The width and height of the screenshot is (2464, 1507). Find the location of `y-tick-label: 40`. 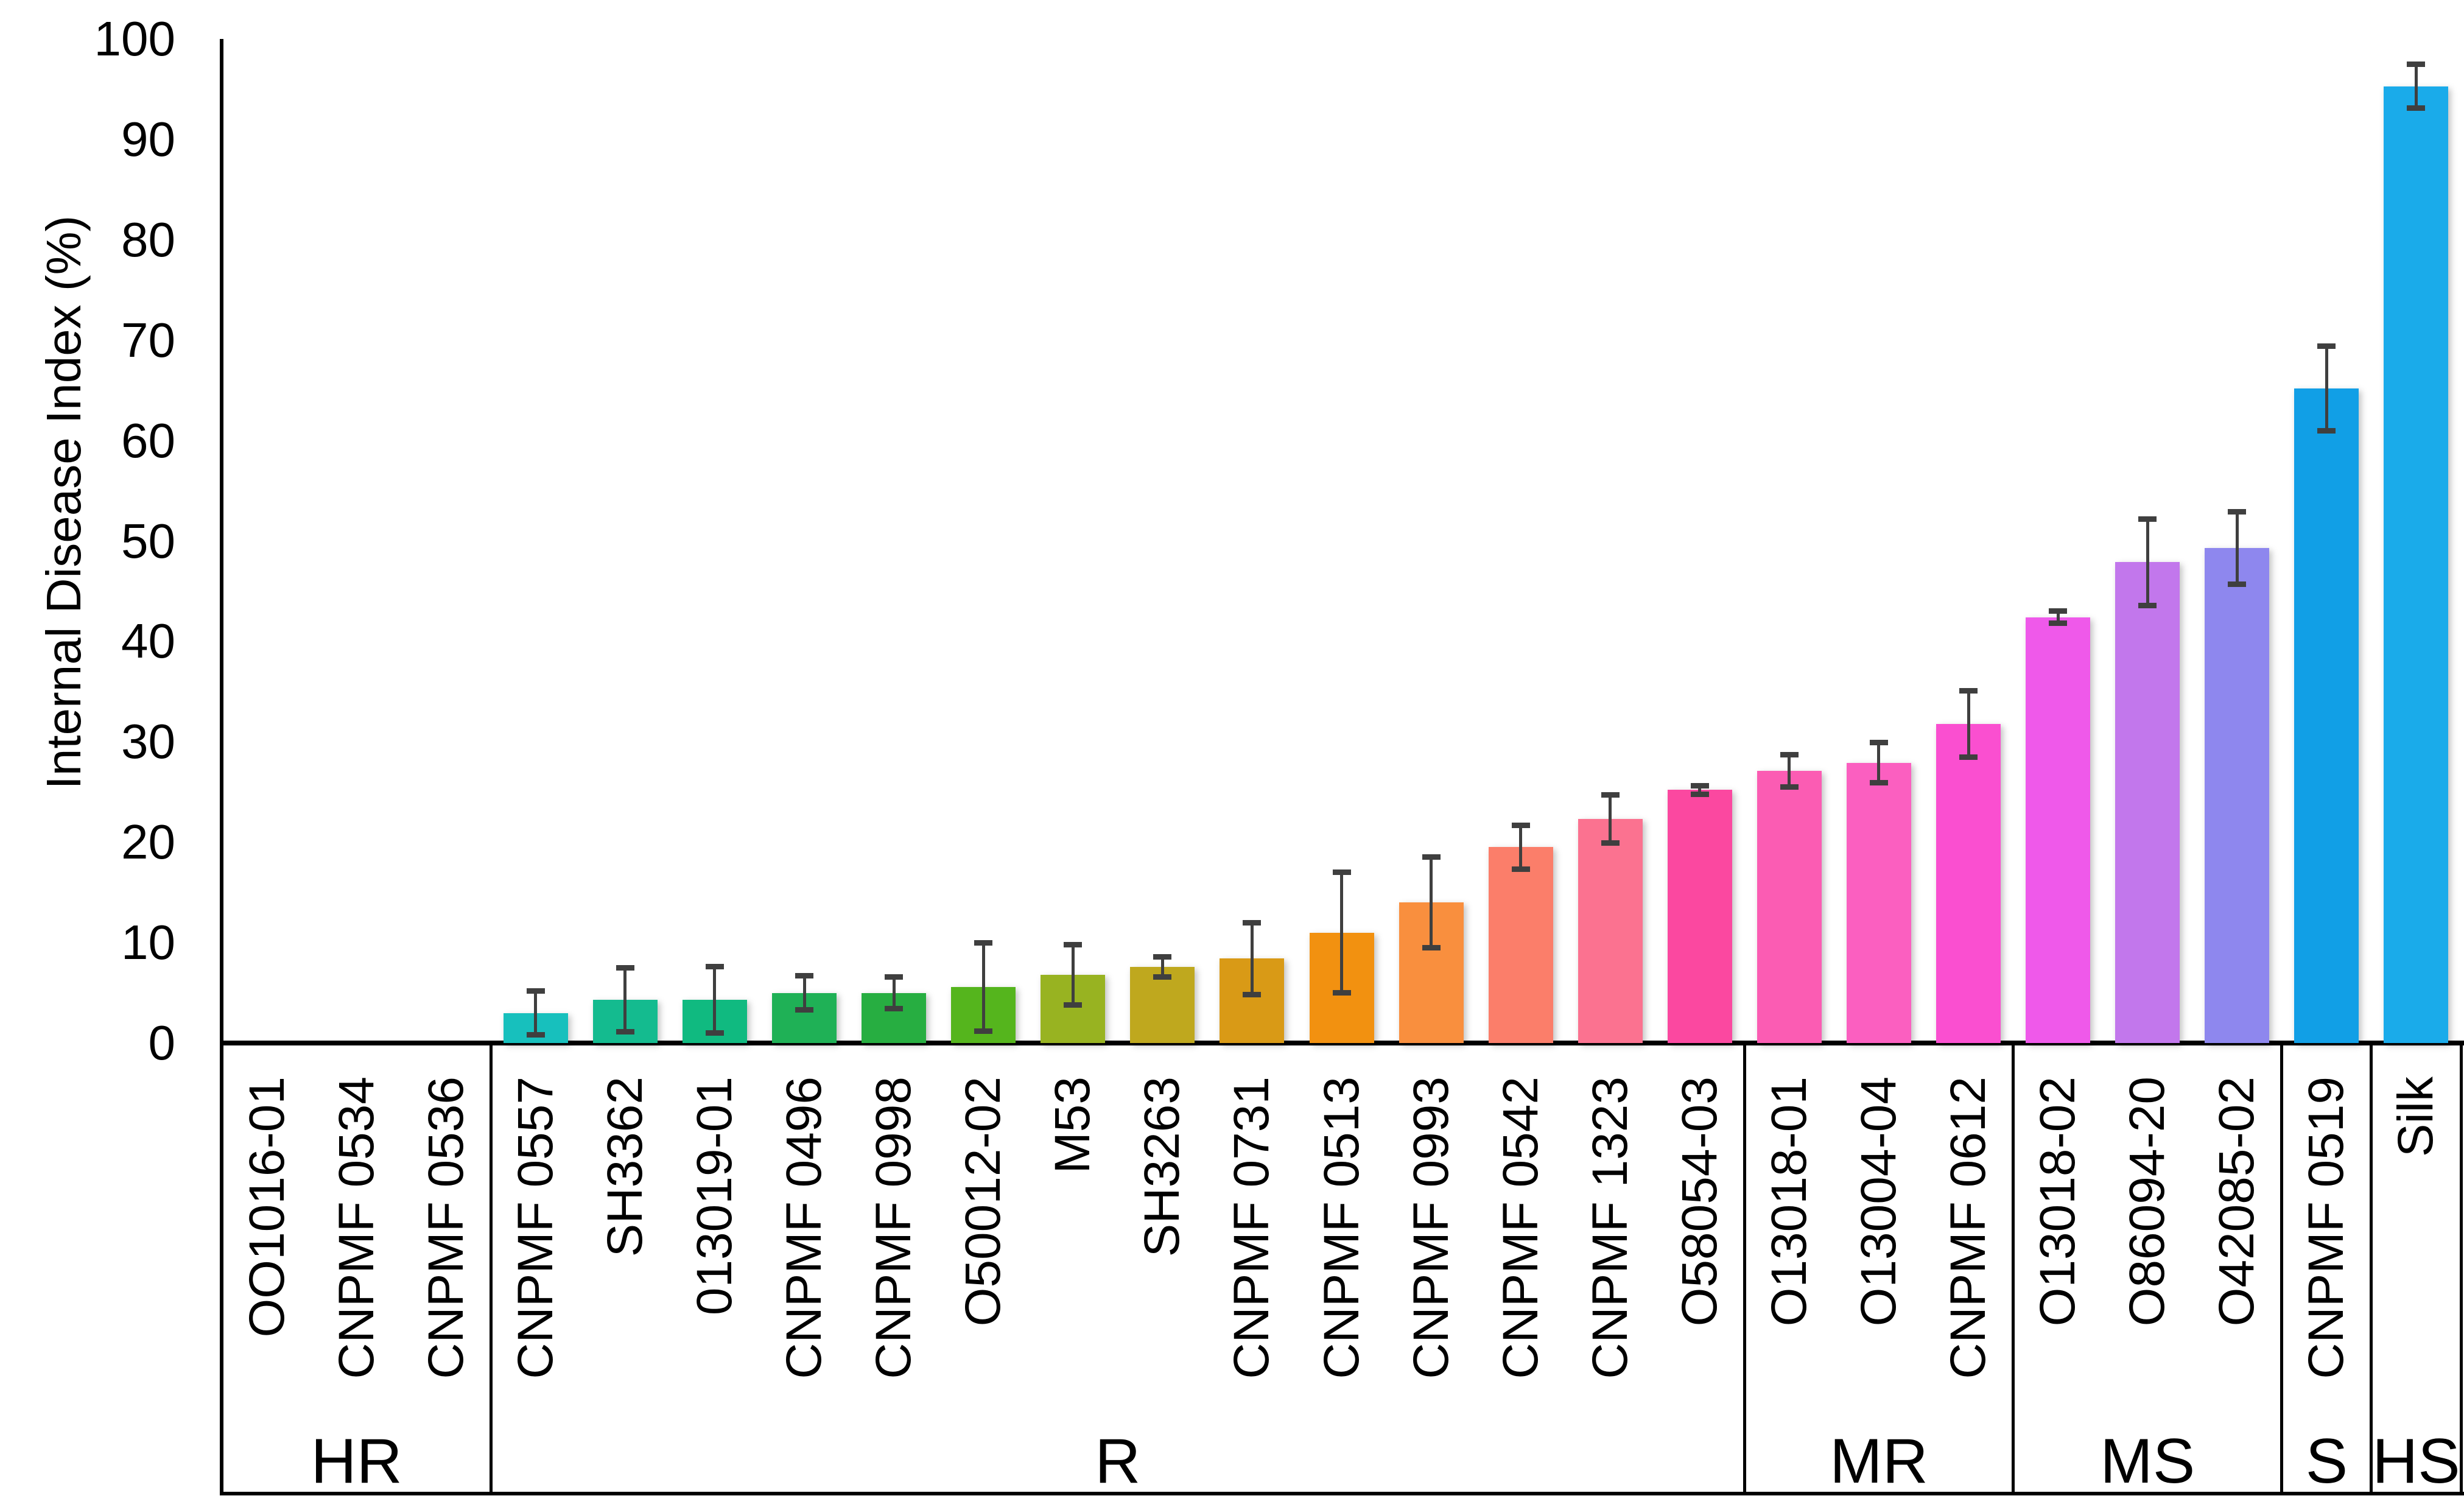

y-tick-label: 40 is located at coordinates (148, 641).